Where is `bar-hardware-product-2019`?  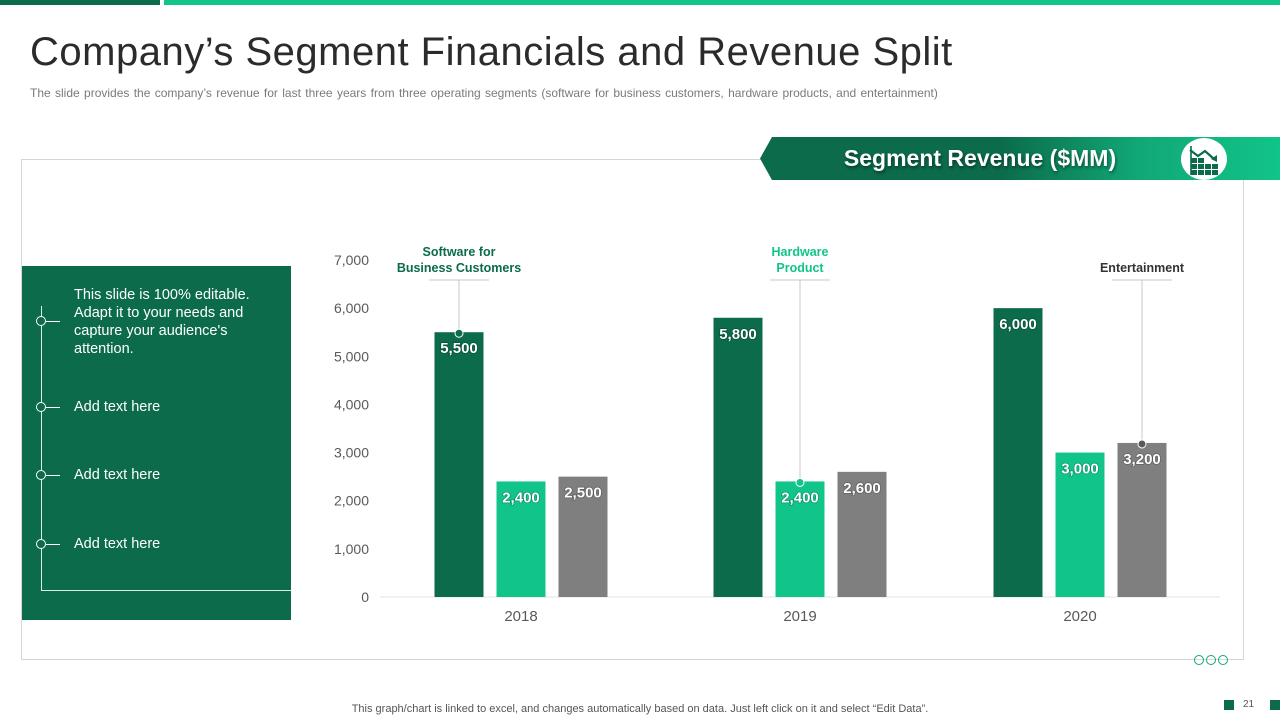
bar-hardware-product-2019 is located at coordinates (800, 539).